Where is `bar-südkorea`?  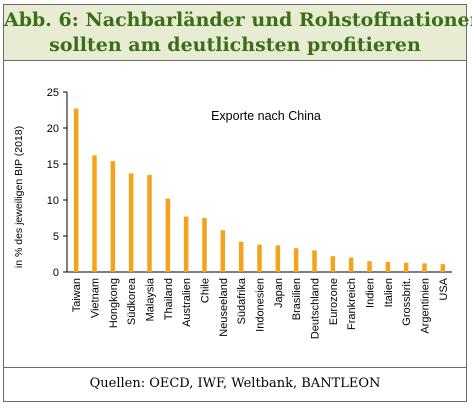 bar-südkorea is located at coordinates (131, 222).